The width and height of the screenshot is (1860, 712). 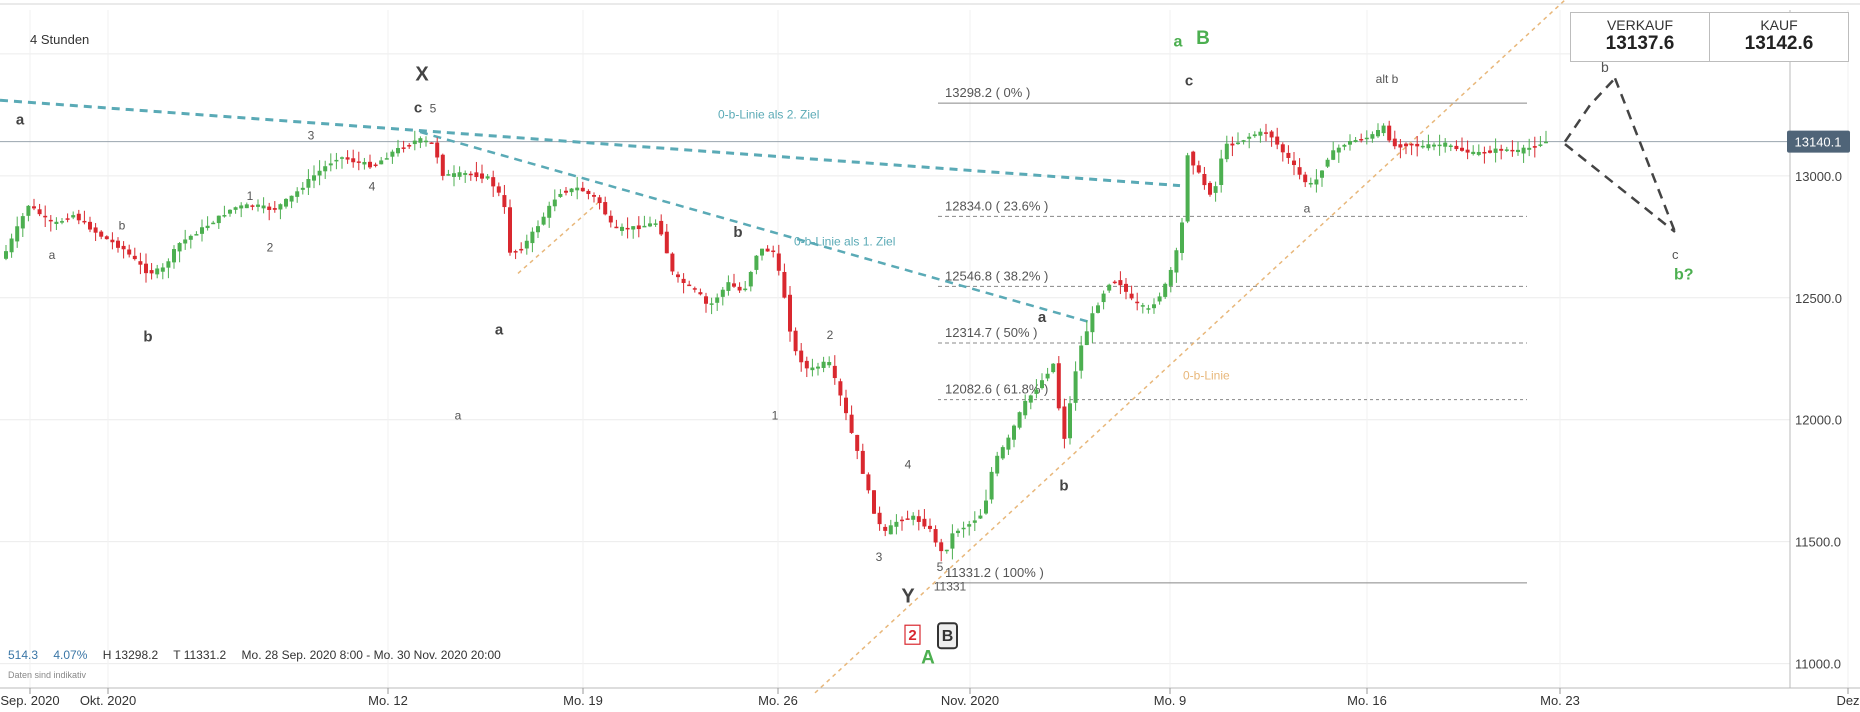 What do you see at coordinates (1645, 155) in the screenshot?
I see `forecast-down` at bounding box center [1645, 155].